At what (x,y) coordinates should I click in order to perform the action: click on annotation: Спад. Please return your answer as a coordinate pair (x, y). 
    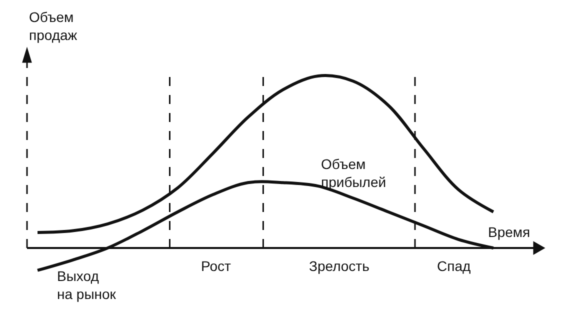
    Looking at the image, I should click on (454, 266).